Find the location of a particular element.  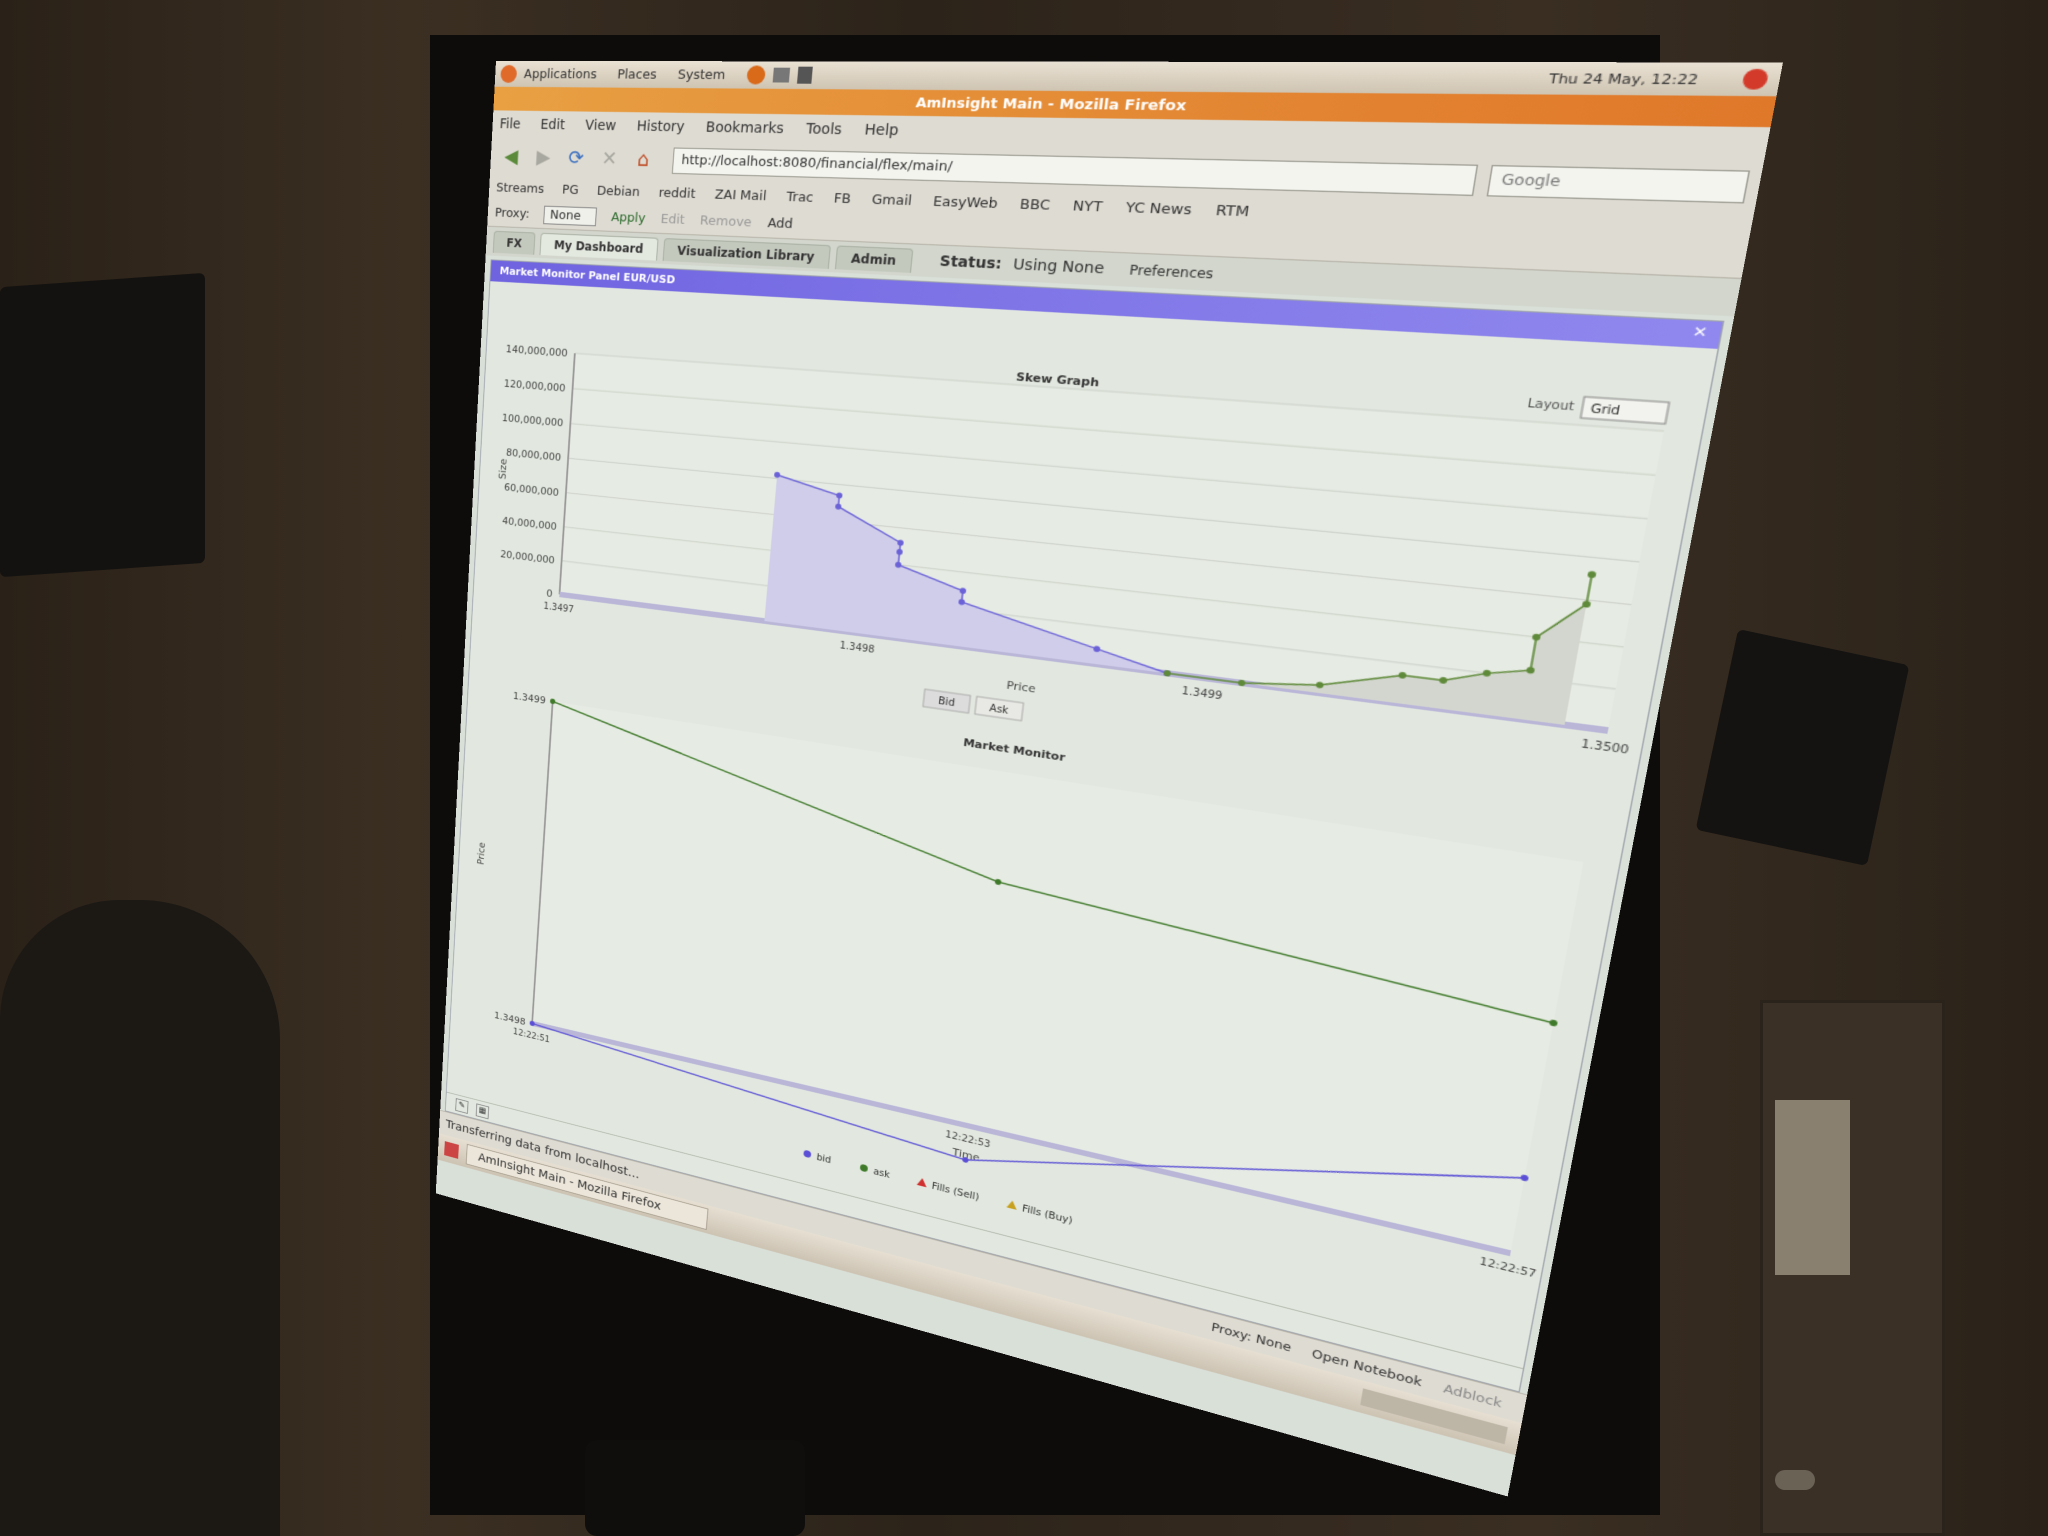

stop-icon: ✕ is located at coordinates (610, 159).